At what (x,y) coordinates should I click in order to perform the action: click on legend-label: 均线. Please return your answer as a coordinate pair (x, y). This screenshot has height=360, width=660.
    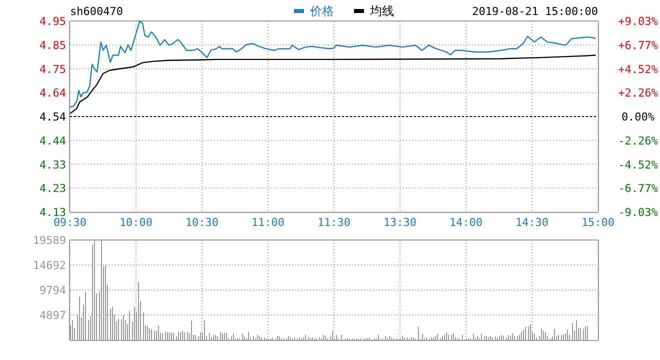
    Looking at the image, I should click on (381, 11).